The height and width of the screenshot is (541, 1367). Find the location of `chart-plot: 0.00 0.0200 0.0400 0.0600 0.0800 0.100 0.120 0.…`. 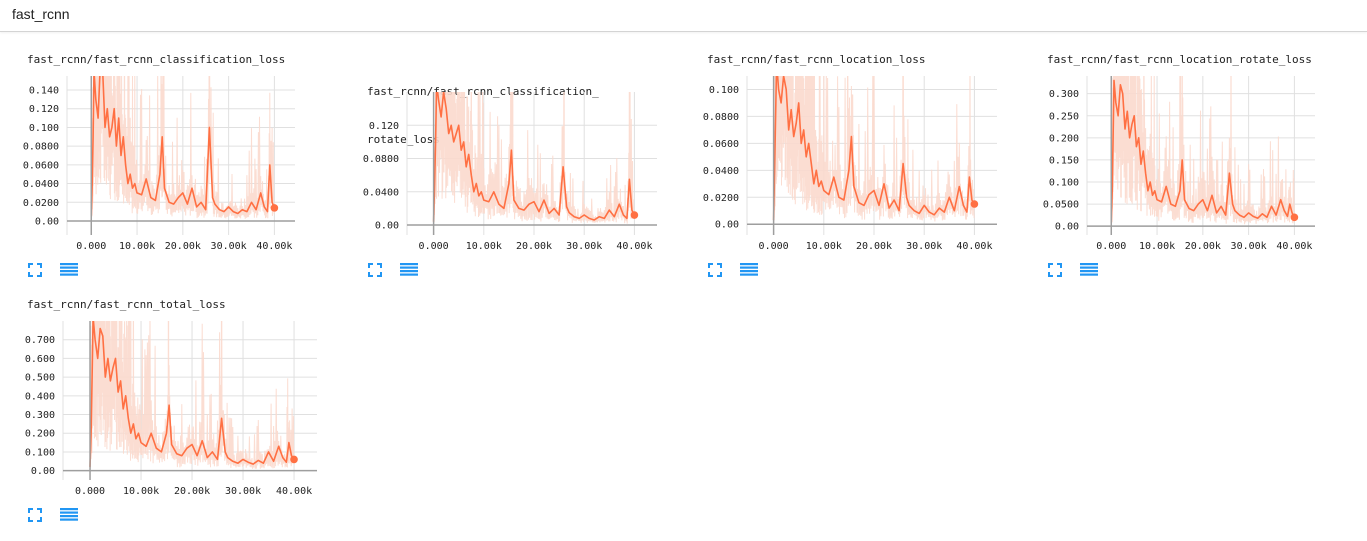

chart-plot: 0.00 0.0200 0.0400 0.0600 0.0800 0.100 0.120 0.… is located at coordinates (175, 157).